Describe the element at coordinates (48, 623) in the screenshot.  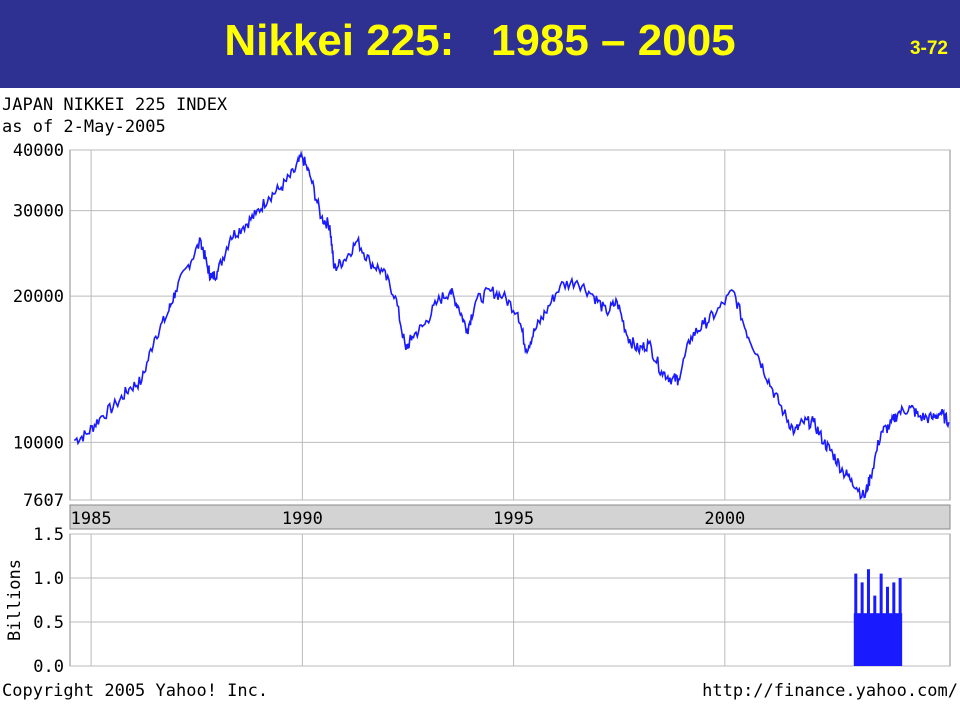
I see `volume-y-tick-label: 0.5` at that location.